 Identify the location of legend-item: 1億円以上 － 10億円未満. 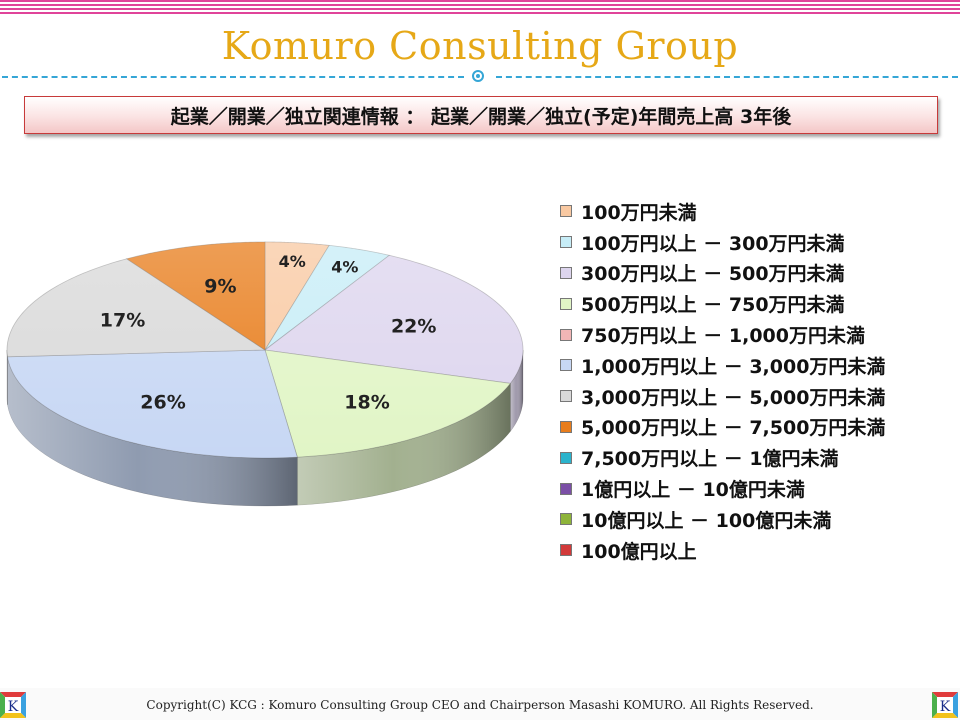
(722, 488).